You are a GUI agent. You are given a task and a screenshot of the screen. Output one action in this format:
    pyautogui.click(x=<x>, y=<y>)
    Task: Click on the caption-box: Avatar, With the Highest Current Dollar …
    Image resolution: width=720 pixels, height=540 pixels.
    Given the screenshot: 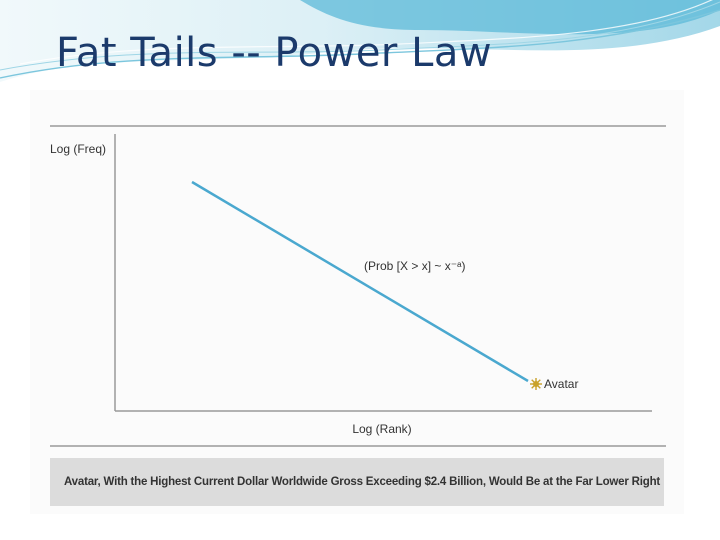 What is the action you would take?
    pyautogui.click(x=357, y=482)
    